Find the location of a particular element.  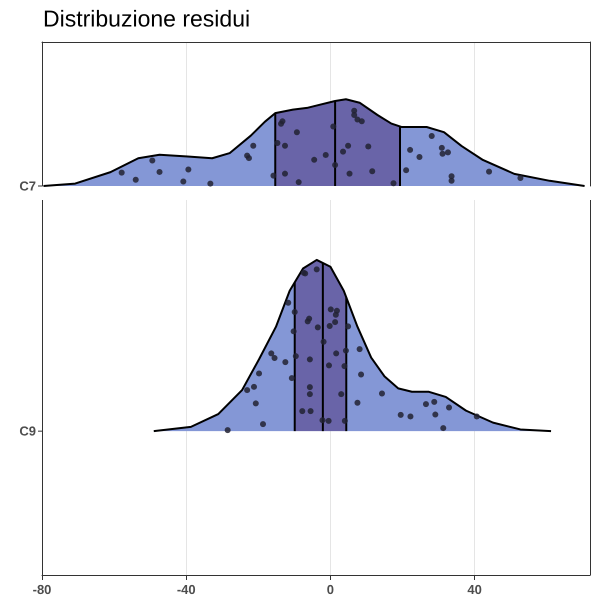

legend-label: C9 is located at coordinates (27, 431).